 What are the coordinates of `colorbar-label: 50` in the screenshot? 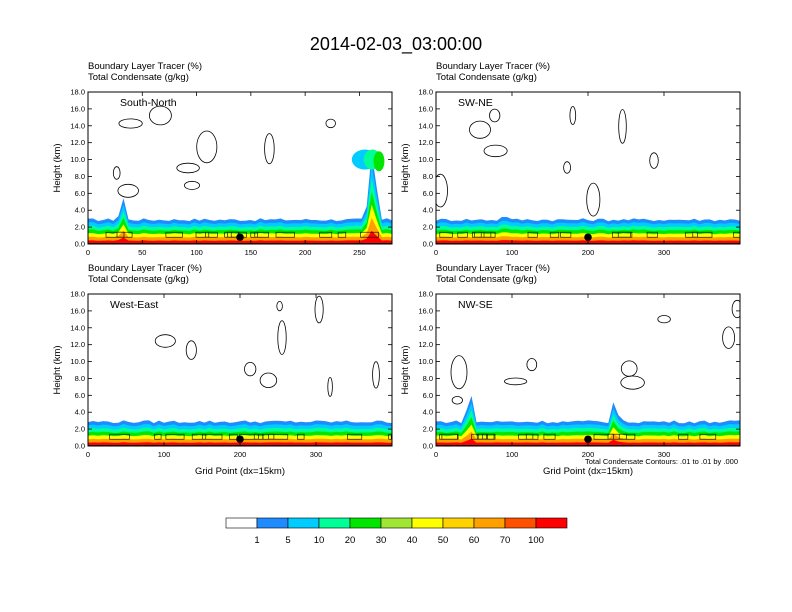 It's located at (443, 540).